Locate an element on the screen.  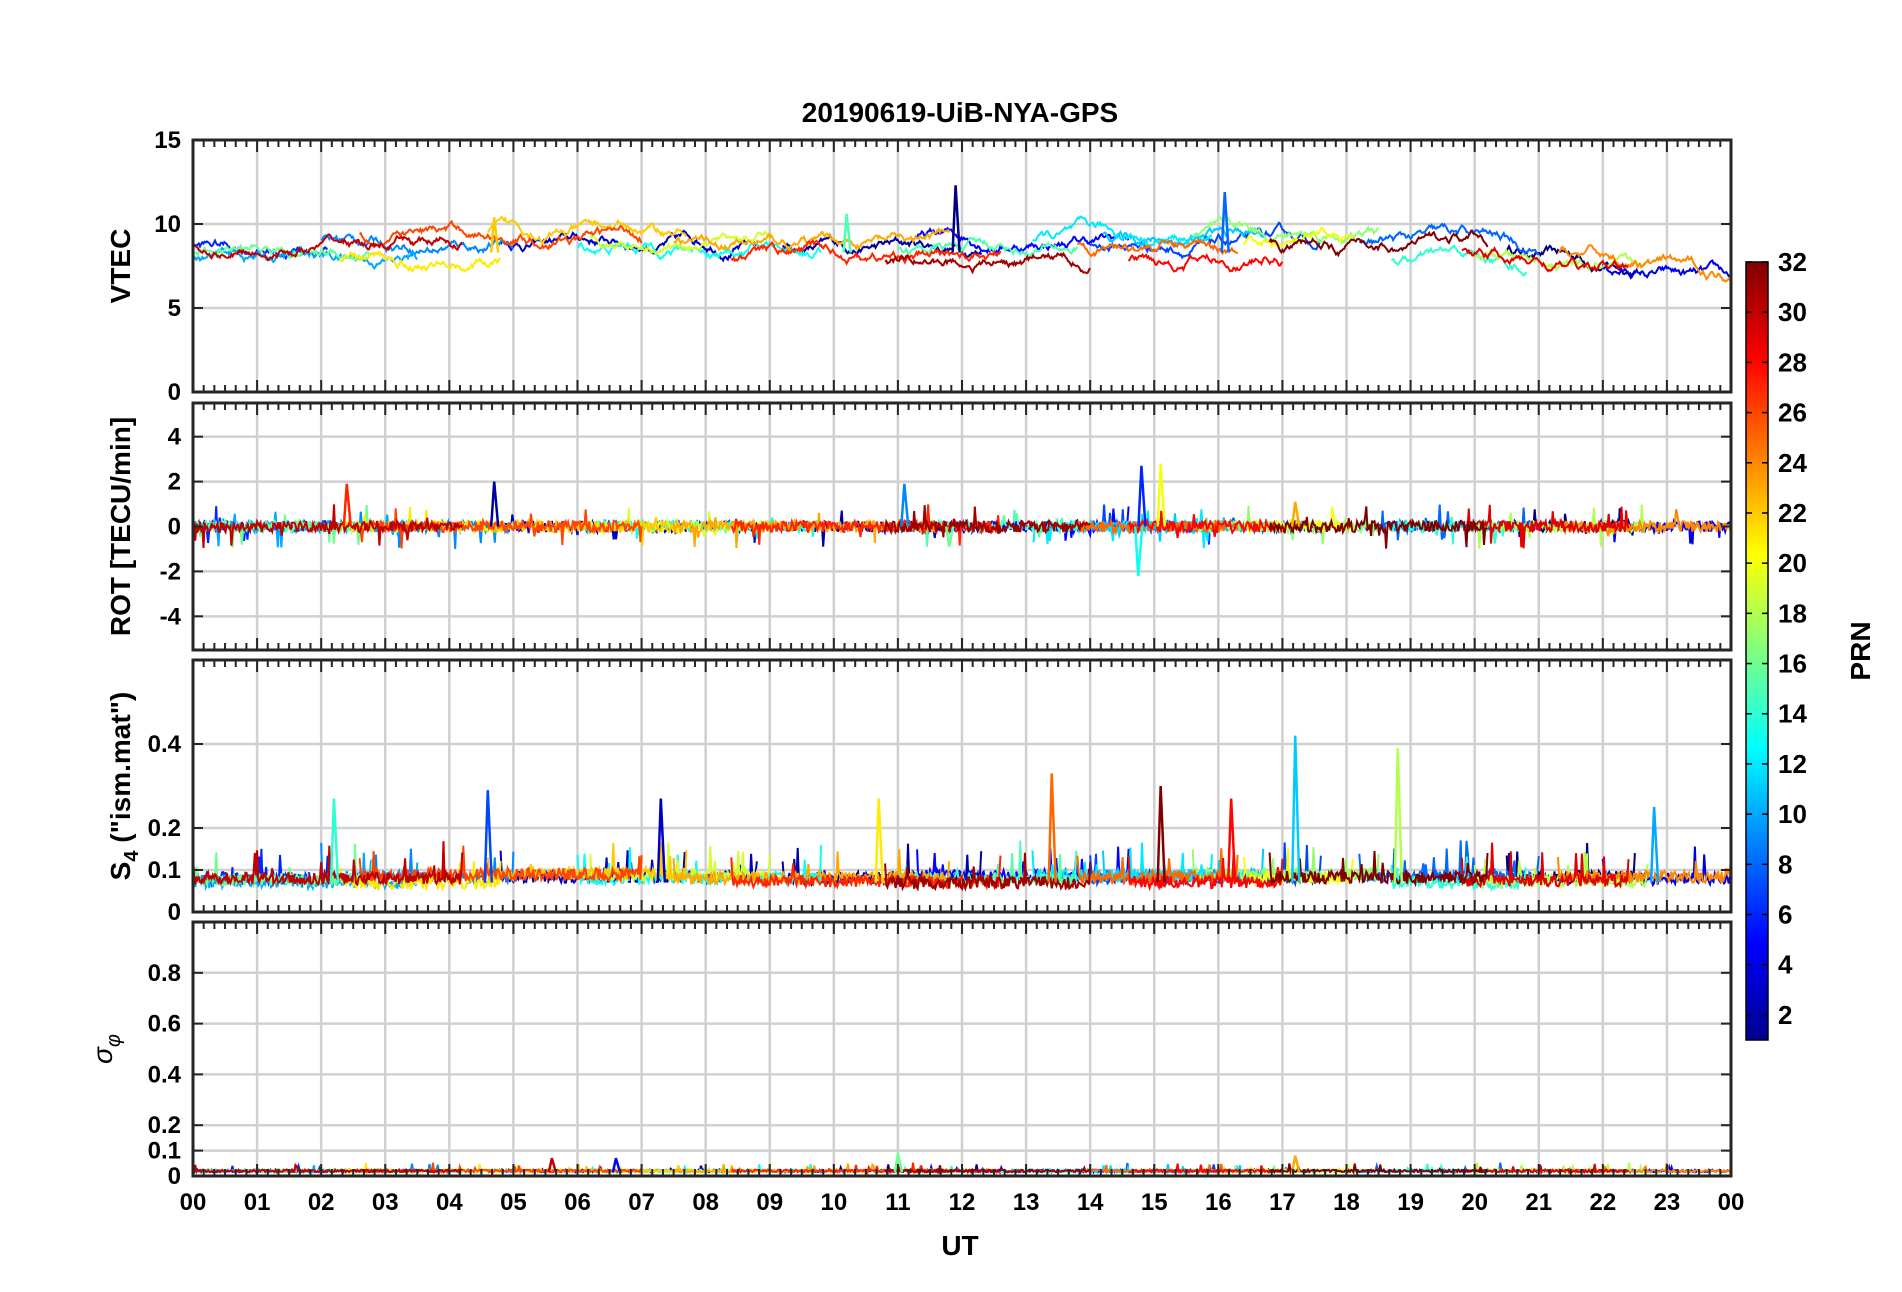
x-tick-label: 09 is located at coordinates (769, 1202).